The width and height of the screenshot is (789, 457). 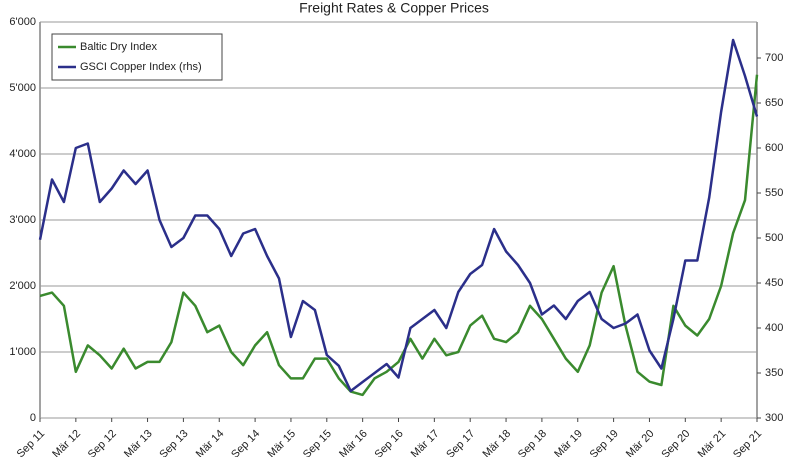 I want to click on y-tick-label: 0, so click(x=33, y=418).